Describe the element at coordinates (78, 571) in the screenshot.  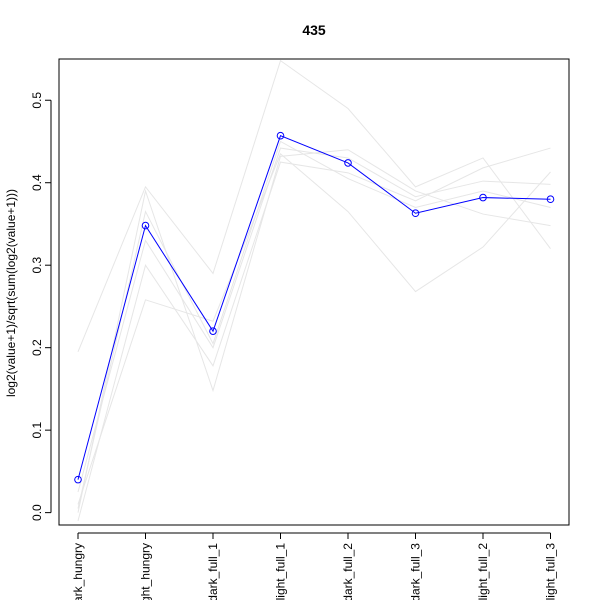
I see `x-tick-label-dark_hungry: ark_hungry` at that location.